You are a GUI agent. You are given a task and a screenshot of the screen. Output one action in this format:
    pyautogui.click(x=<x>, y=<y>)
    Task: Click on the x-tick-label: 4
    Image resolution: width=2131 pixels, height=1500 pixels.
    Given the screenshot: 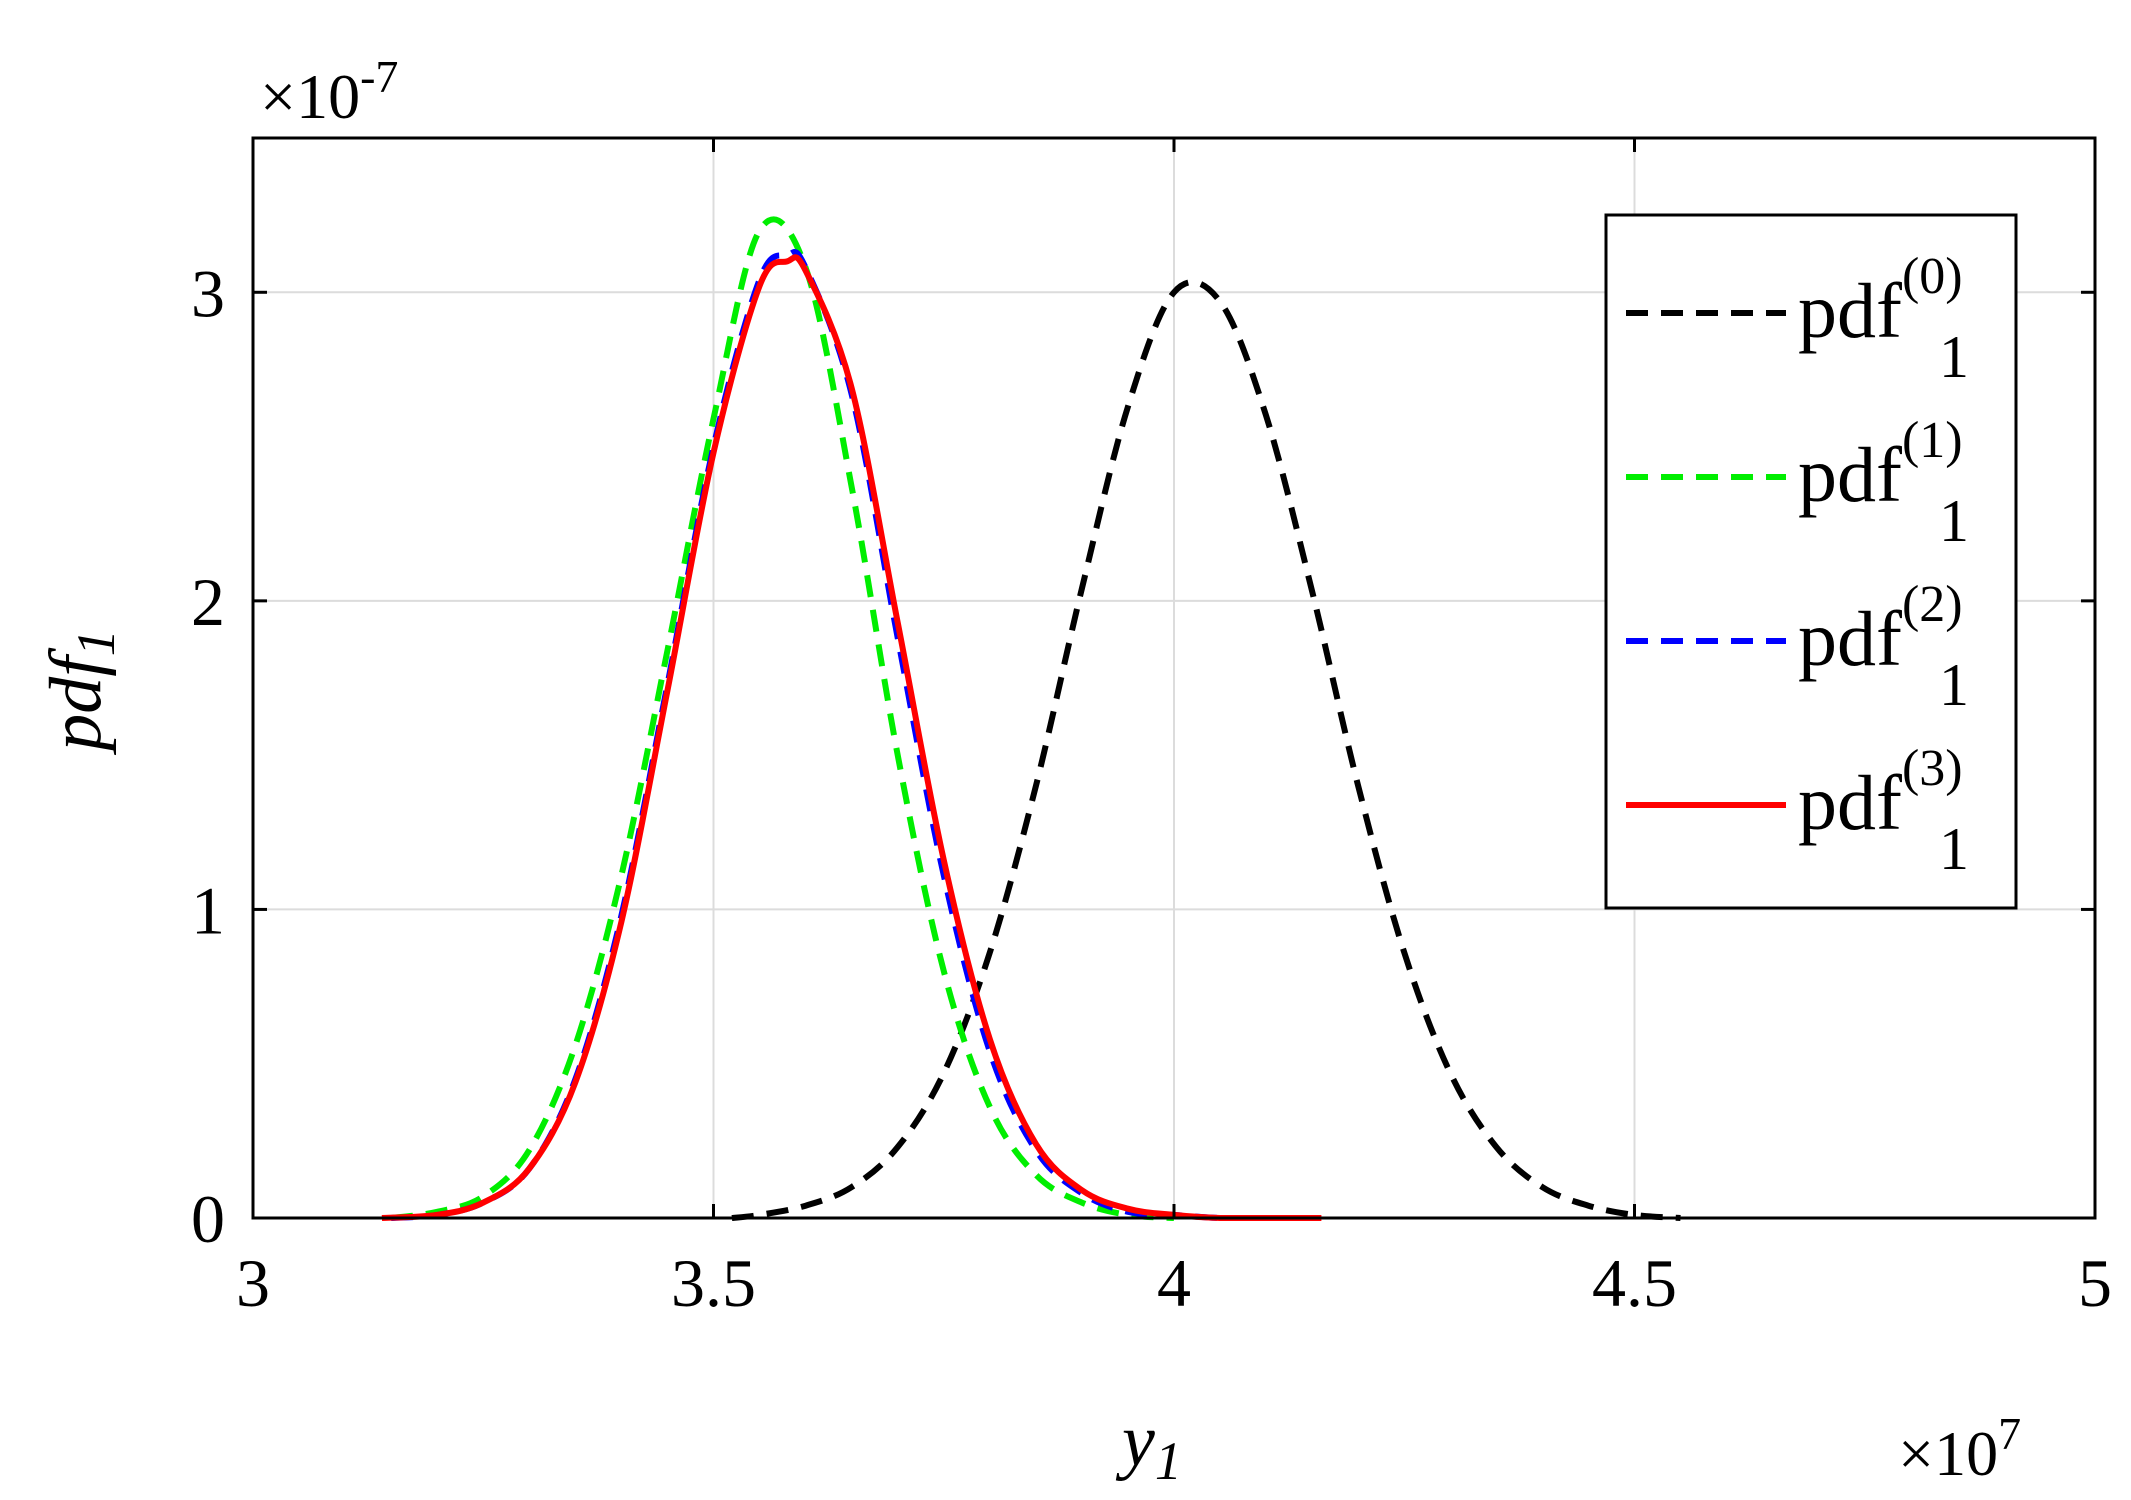 What is the action you would take?
    pyautogui.click(x=1174, y=1283)
    